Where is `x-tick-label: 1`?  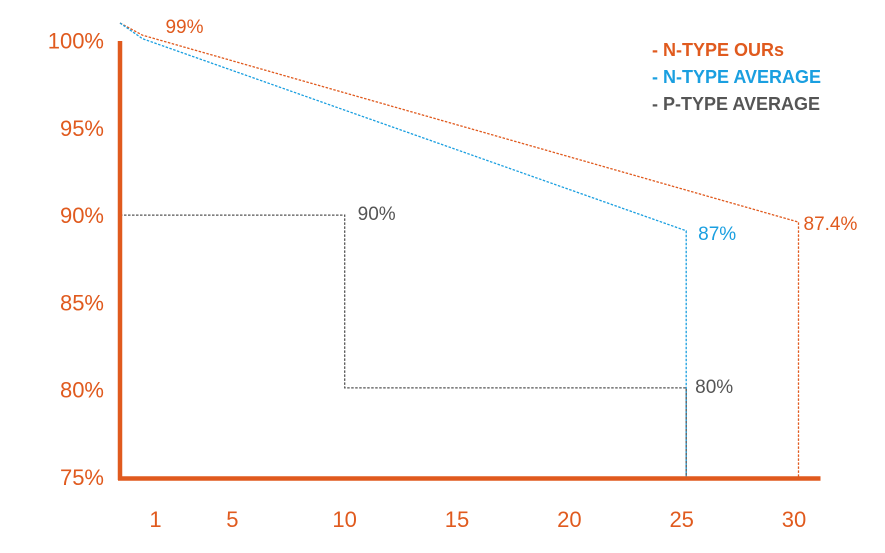
x-tick-label: 1 is located at coordinates (155, 519).